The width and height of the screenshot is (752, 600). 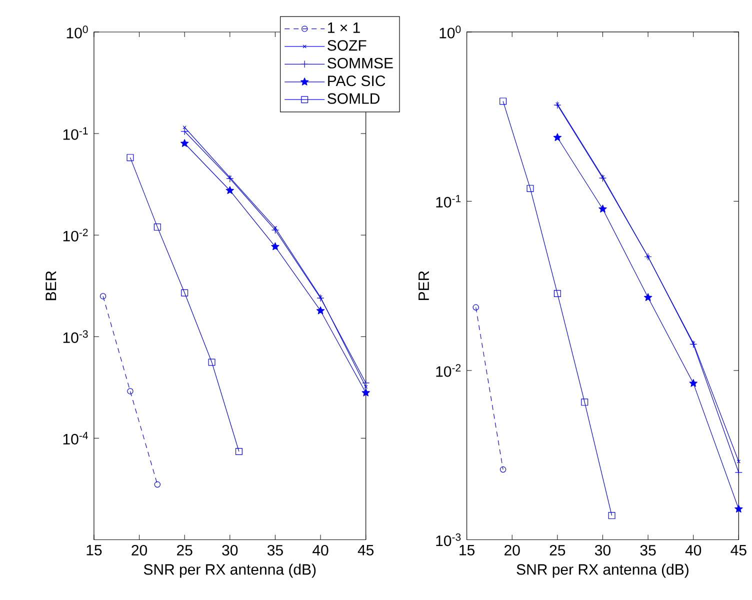 What do you see at coordinates (51, 285) in the screenshot?
I see `y-axis-title: BER` at bounding box center [51, 285].